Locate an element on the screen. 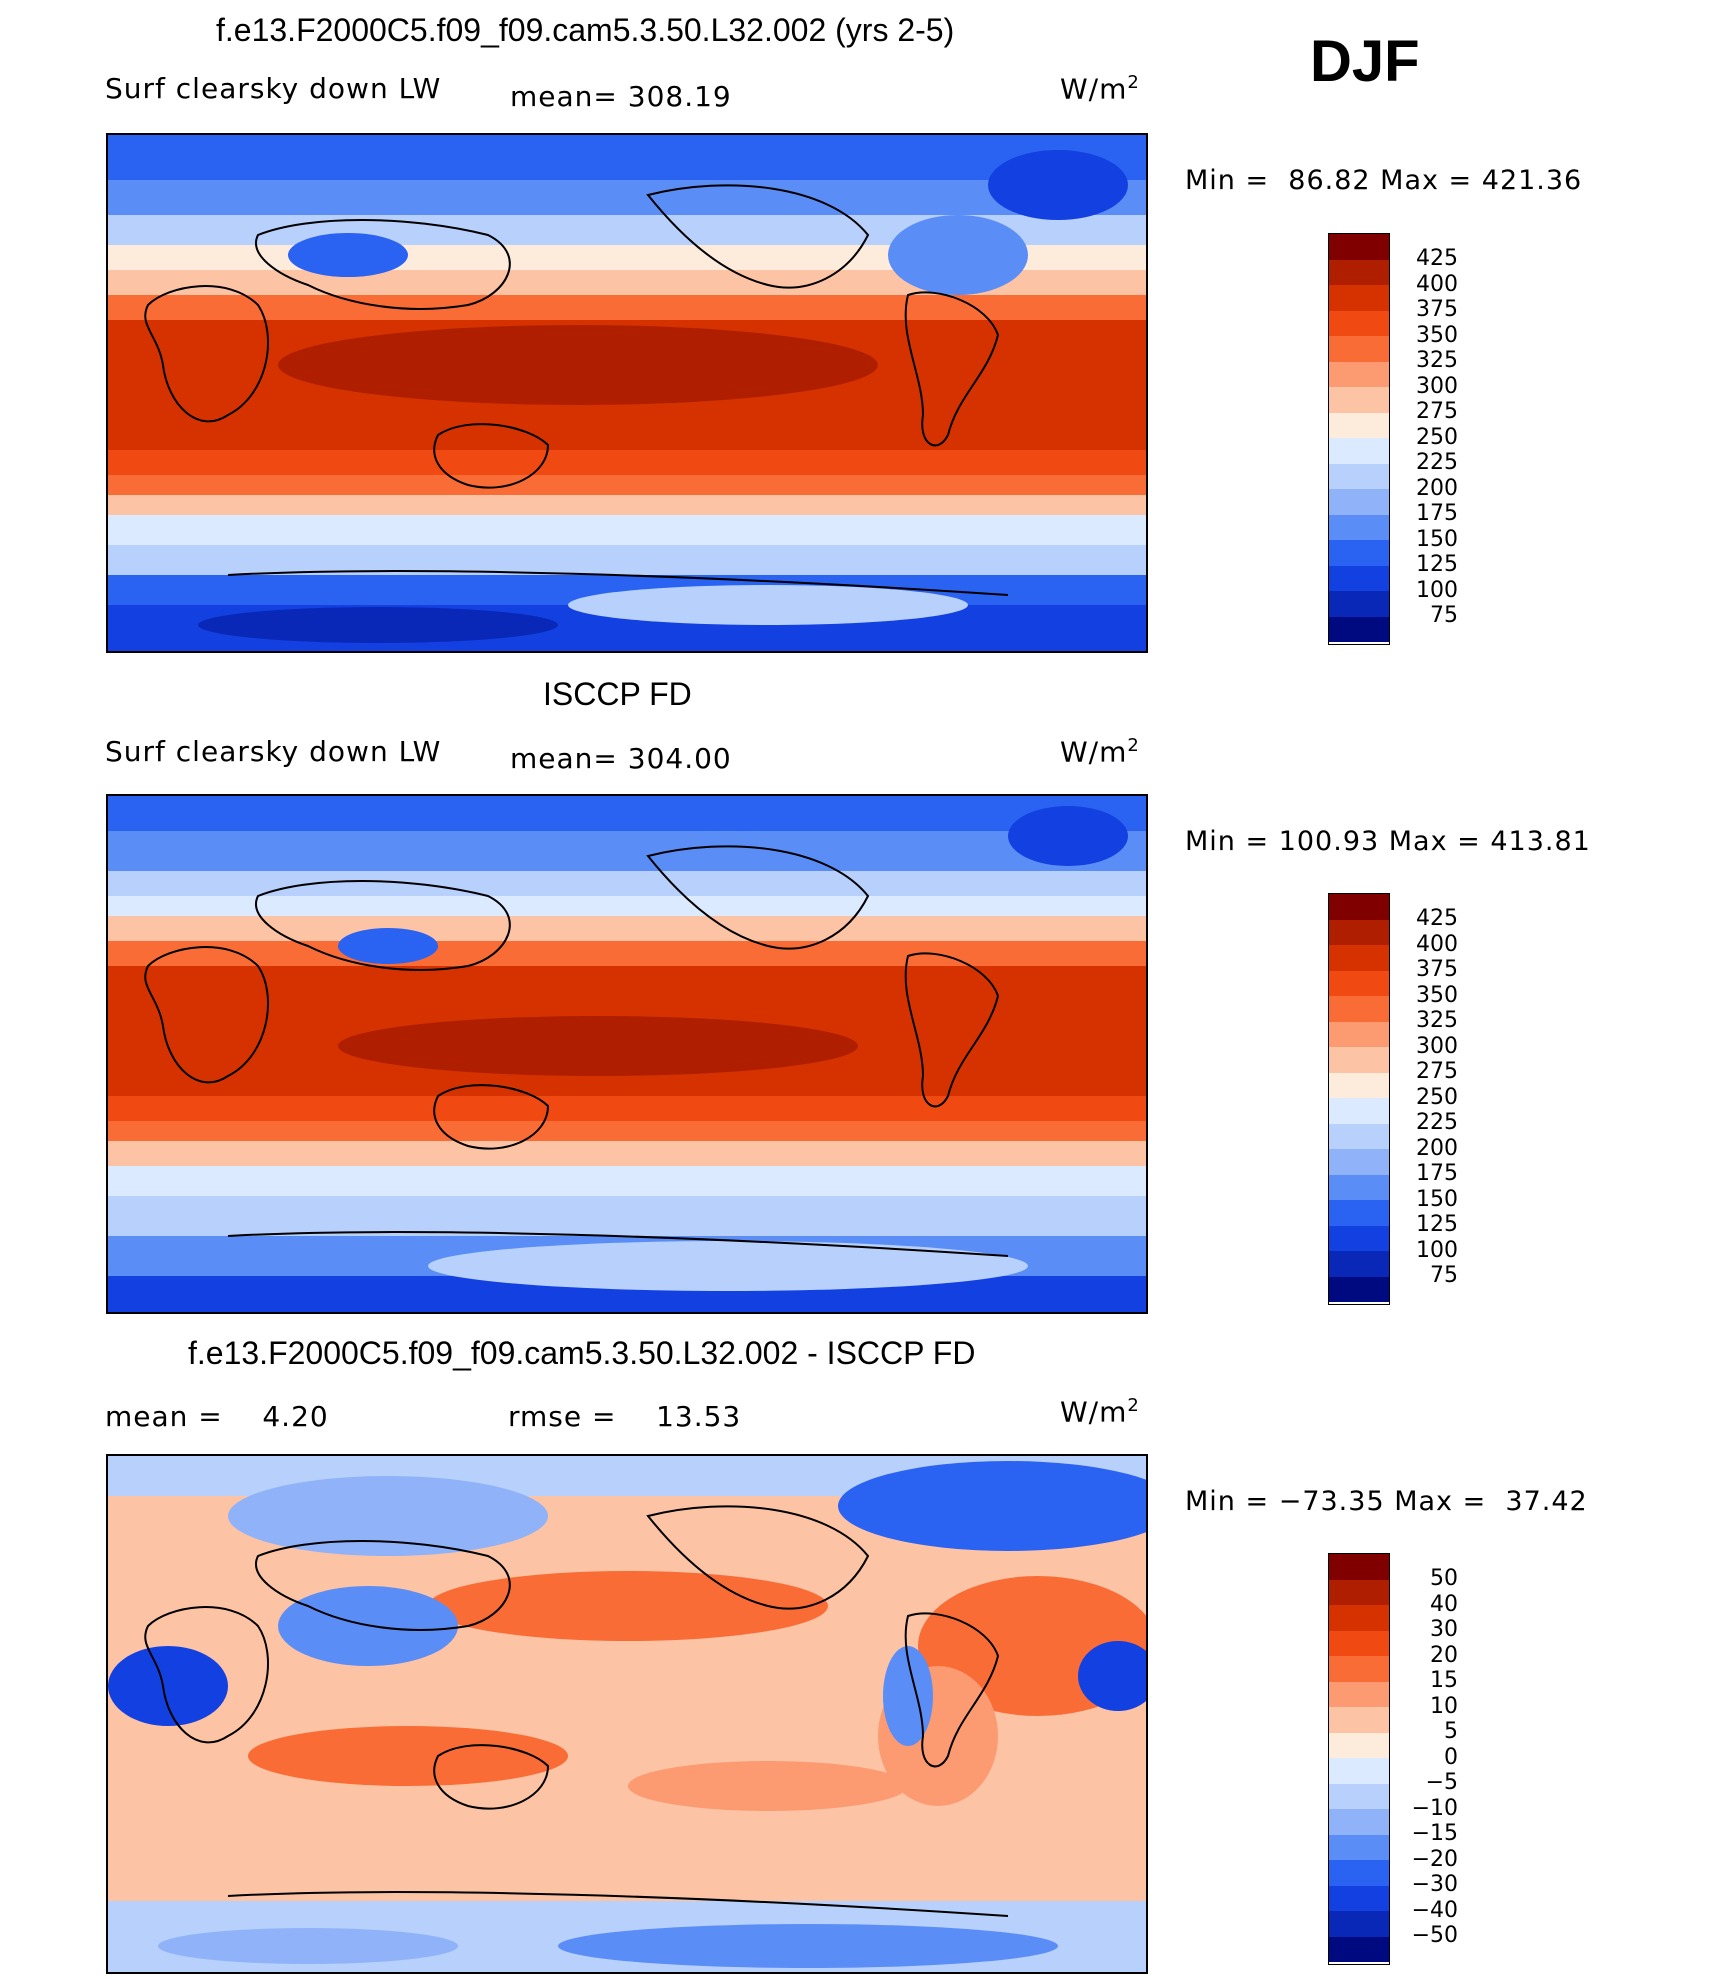 The height and width of the screenshot is (1979, 1710). panel3-minmax: Min = −73.35 Max = 37.42 is located at coordinates (1386, 1501).